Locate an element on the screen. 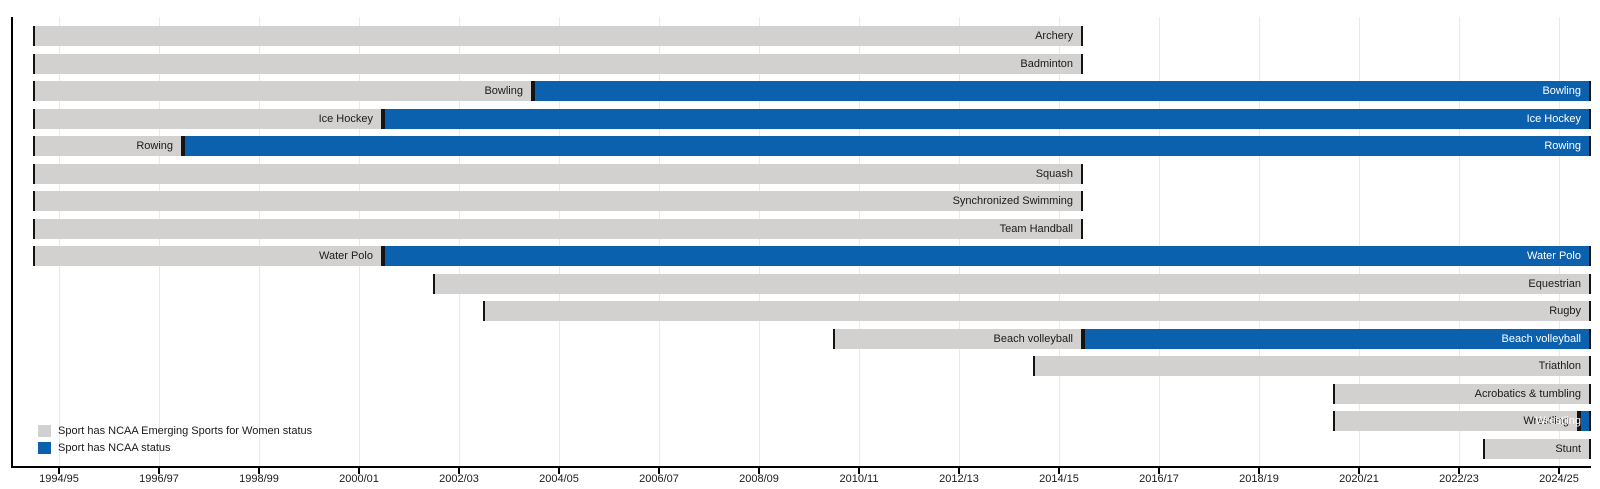 The height and width of the screenshot is (489, 1600). timeline-bar-segment-emerging: Beach volleyball is located at coordinates (958, 338).